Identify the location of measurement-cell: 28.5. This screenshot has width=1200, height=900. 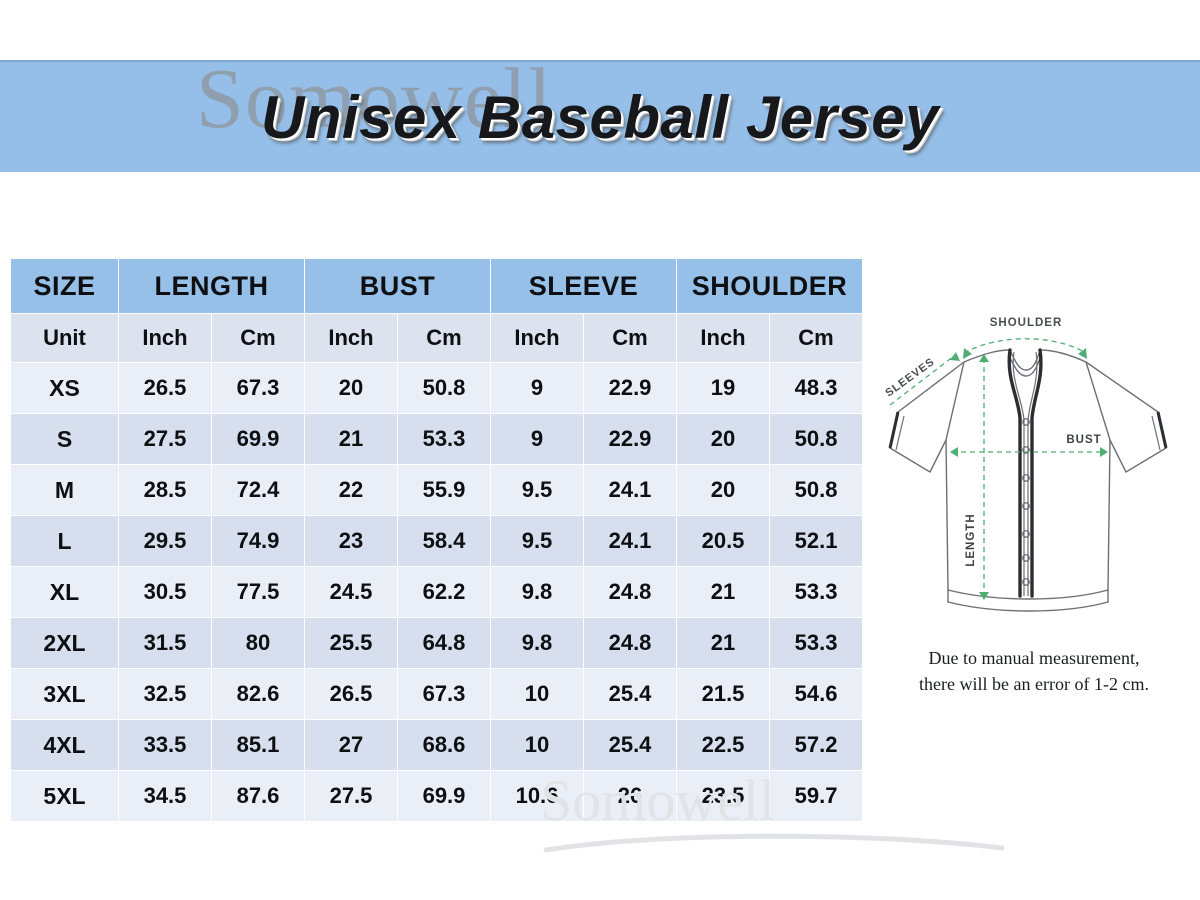
(165, 490).